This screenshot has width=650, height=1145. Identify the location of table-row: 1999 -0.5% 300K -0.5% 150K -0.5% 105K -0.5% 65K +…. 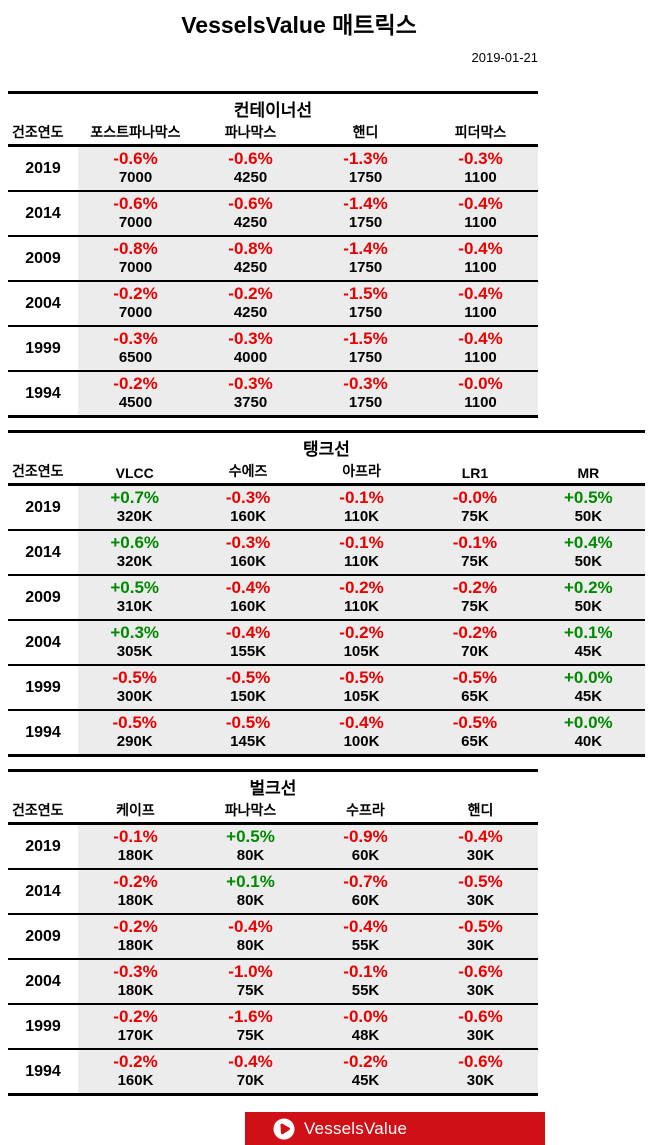
(327, 688).